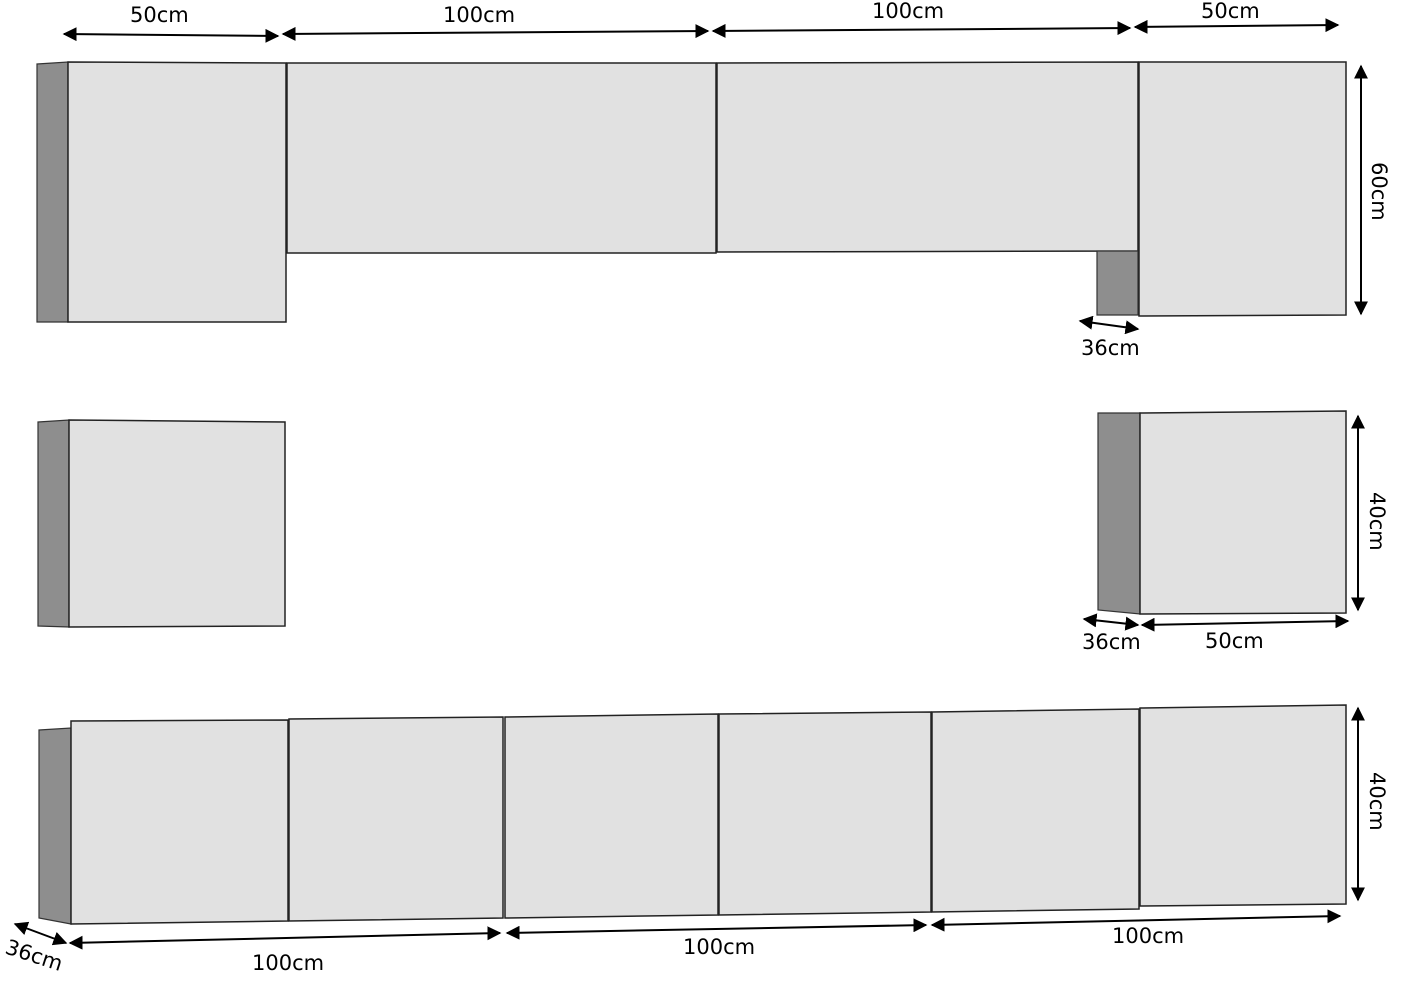 The image size is (1404, 982). Describe the element at coordinates (1379, 191) in the screenshot. I see `label-top-height: 60cm` at that location.